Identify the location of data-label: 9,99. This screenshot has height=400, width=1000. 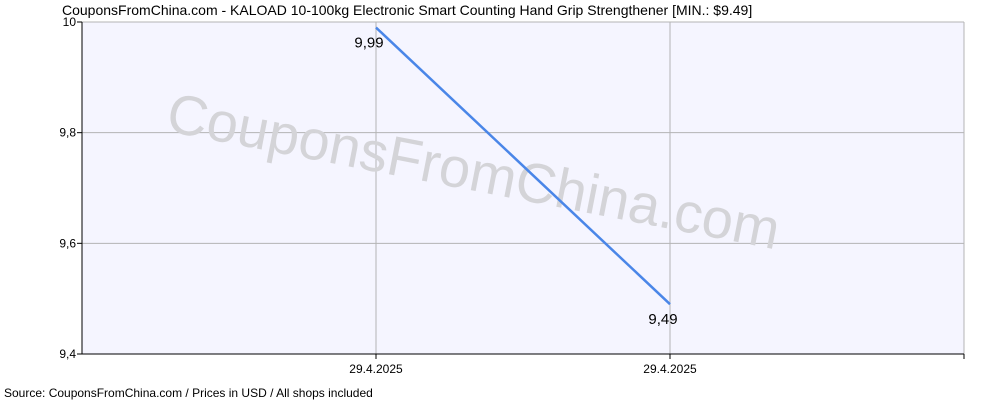
(368, 43).